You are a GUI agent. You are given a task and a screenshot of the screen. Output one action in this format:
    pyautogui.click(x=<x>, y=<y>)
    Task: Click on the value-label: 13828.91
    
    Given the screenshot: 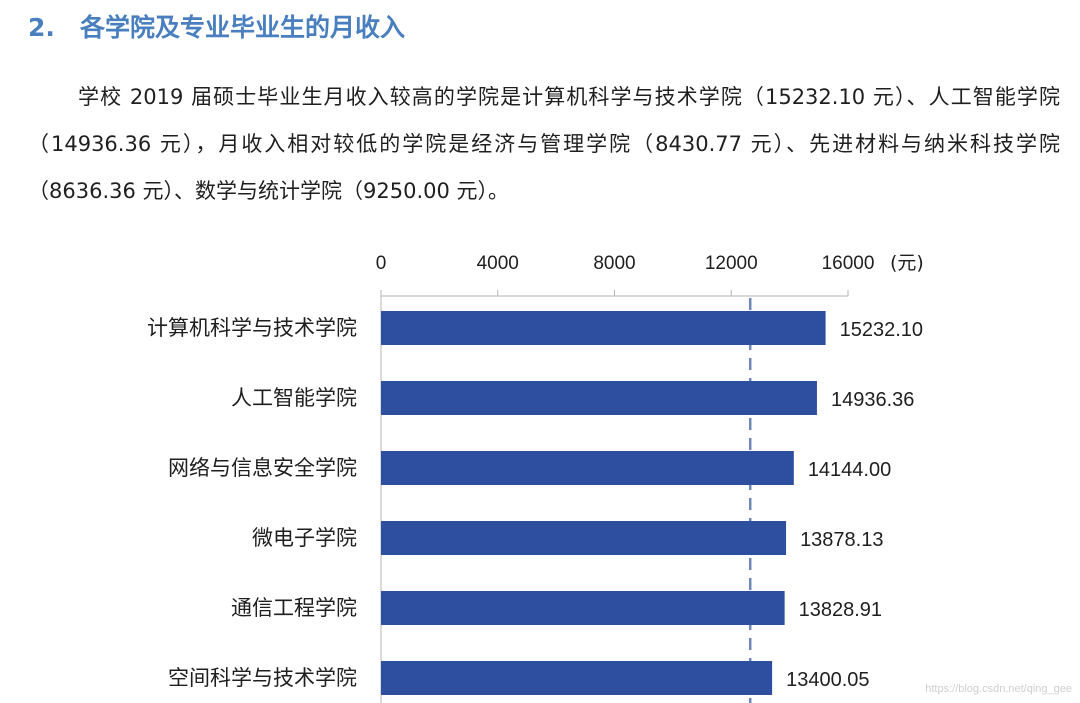 What is the action you would take?
    pyautogui.click(x=840, y=610)
    